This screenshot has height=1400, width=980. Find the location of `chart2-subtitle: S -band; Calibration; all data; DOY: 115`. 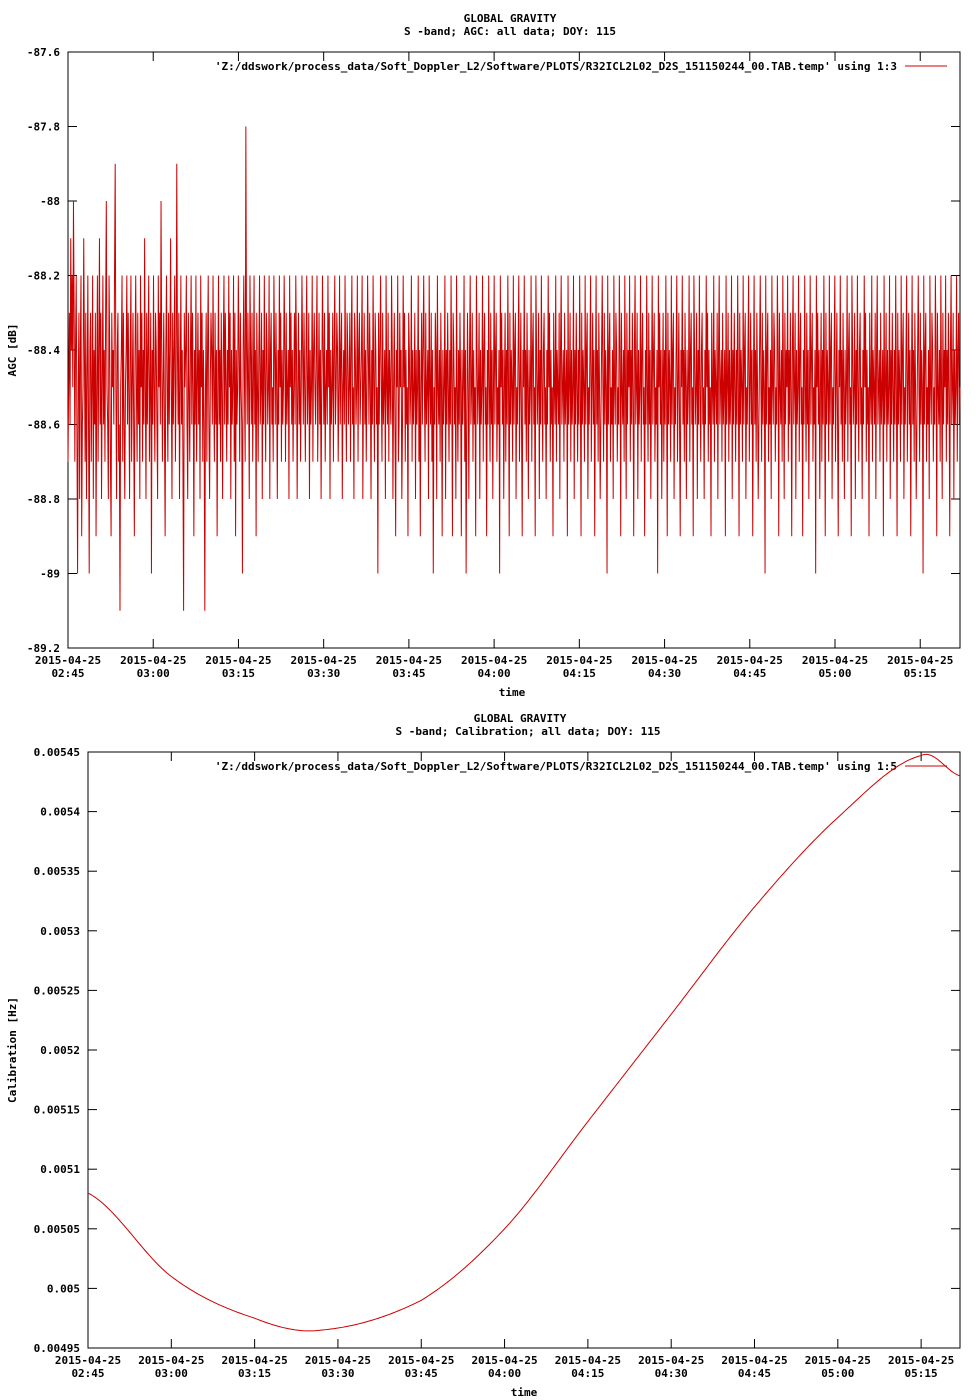

chart2-subtitle: S -band; Calibration; all data; DOY: 115 is located at coordinates (528, 731).